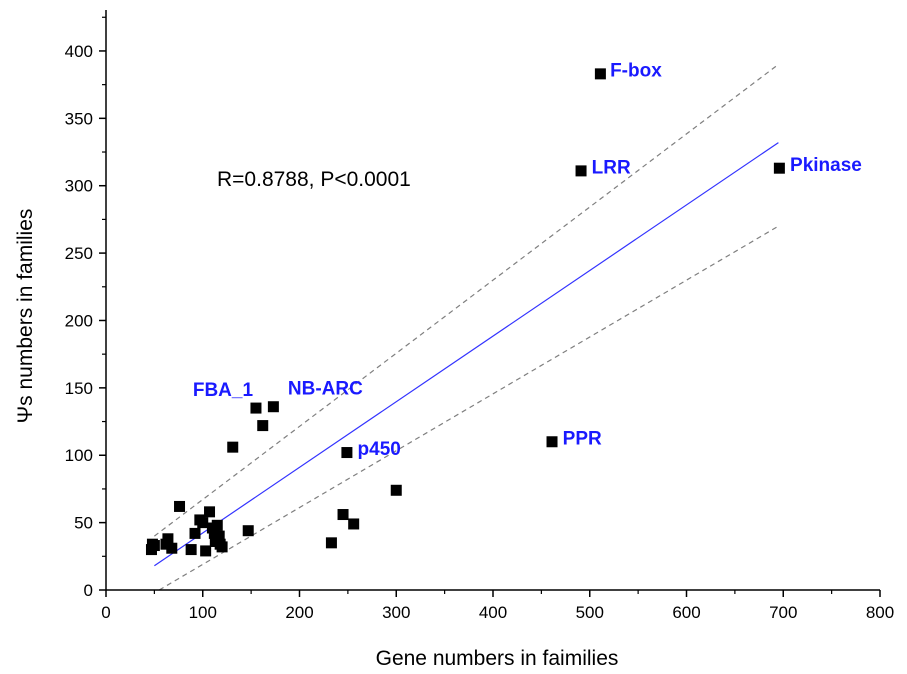  Describe the element at coordinates (590, 612) in the screenshot. I see `x-tick-label: 500` at that location.